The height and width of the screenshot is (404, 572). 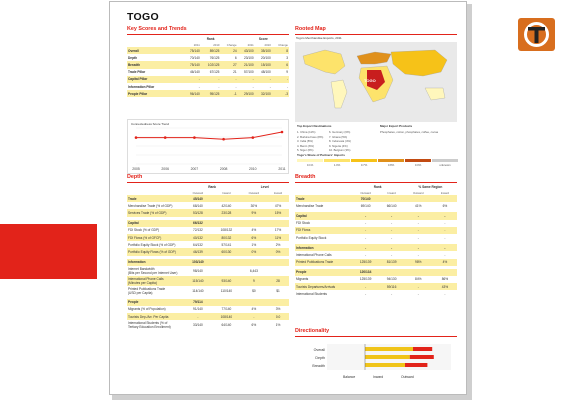 I want to click on cell-value: 80/132, so click(x=226, y=237).